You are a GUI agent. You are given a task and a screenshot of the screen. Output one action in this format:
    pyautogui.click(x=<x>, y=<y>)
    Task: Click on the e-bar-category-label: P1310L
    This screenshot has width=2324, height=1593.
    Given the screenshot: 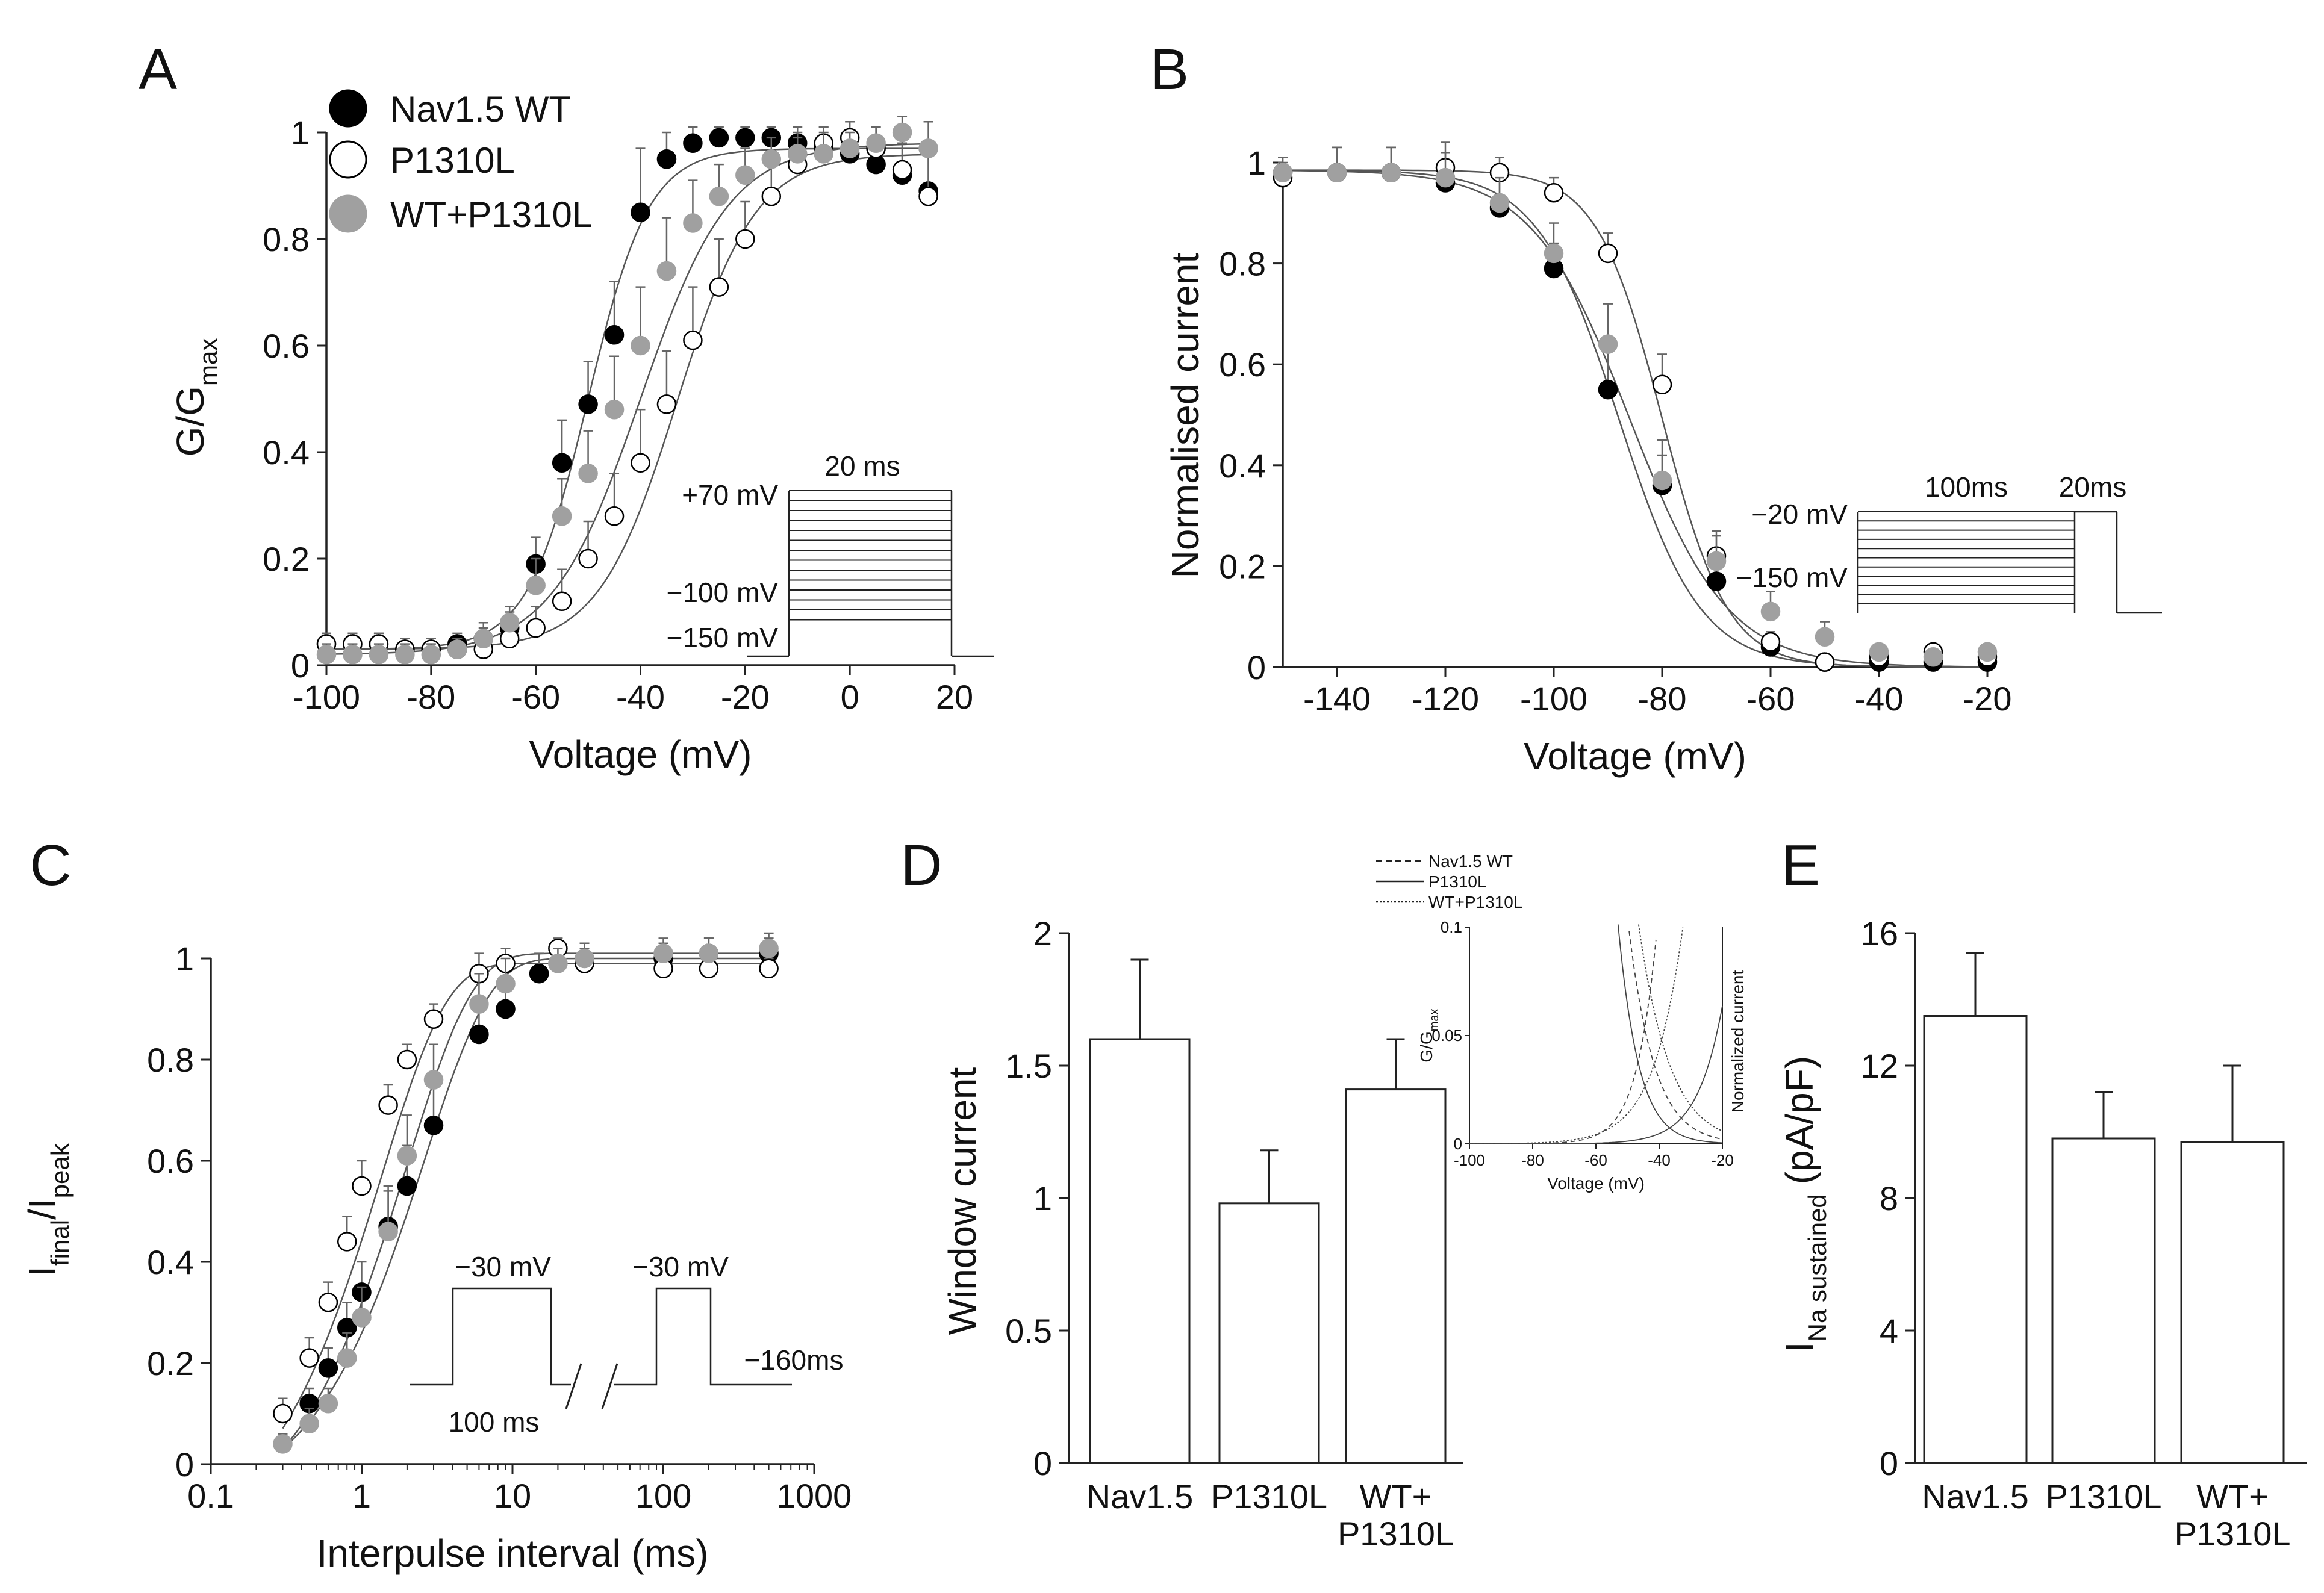 What is the action you would take?
    pyautogui.click(x=2232, y=1534)
    